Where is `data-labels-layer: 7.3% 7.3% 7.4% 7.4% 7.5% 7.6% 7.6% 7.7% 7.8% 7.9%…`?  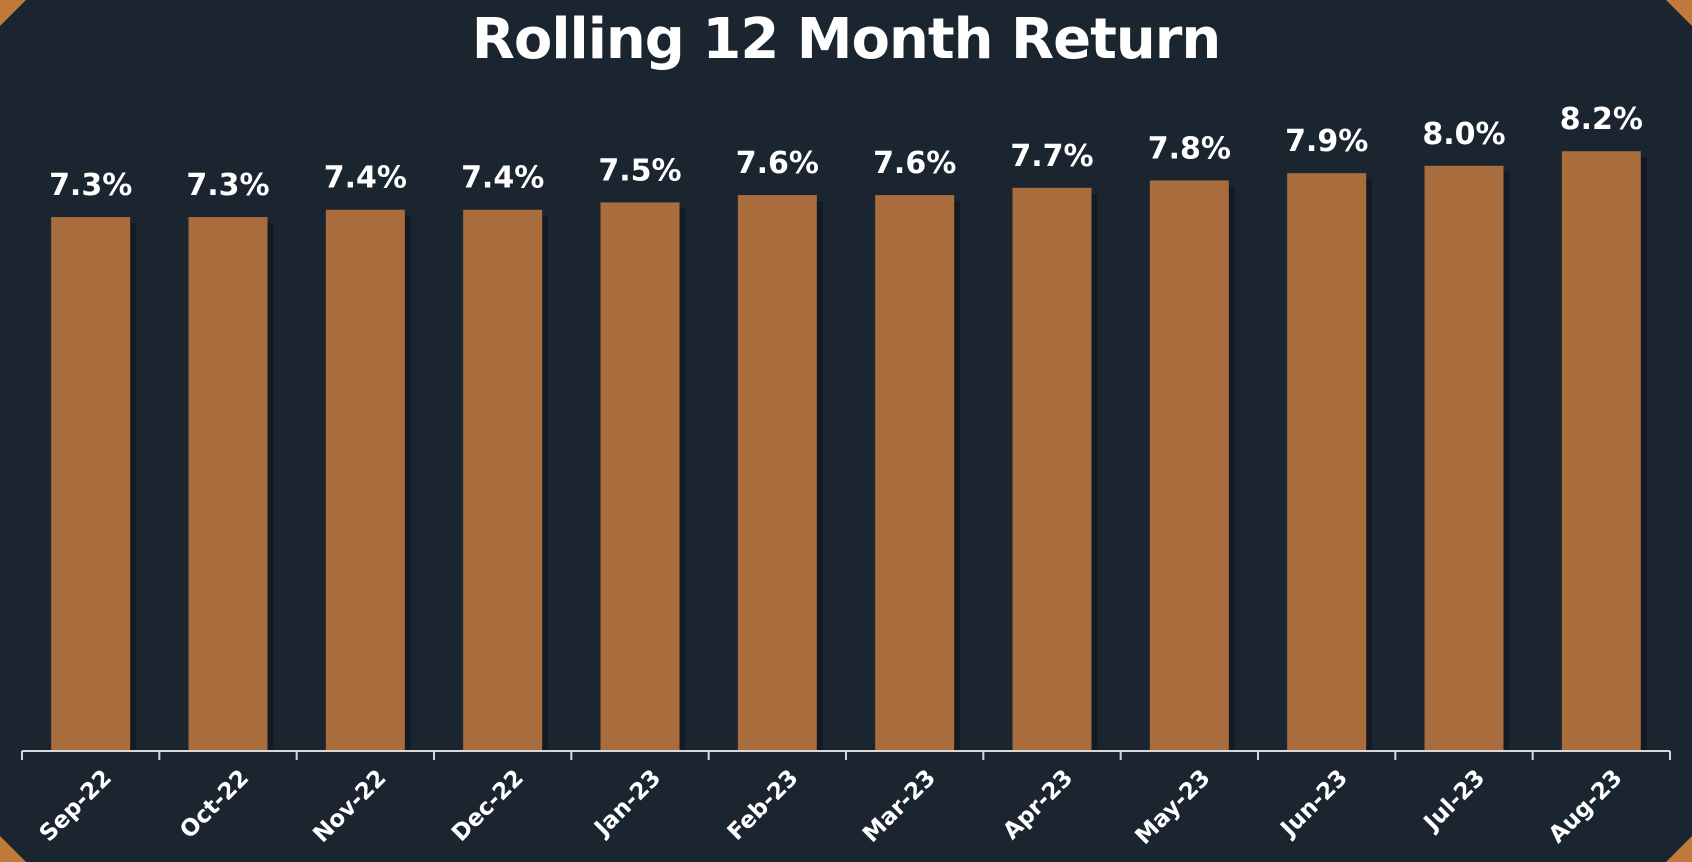 data-labels-layer: 7.3% 7.3% 7.4% 7.4% 7.5% 7.6% 7.6% 7.7% 7.8% 7.9%… is located at coordinates (846, 152).